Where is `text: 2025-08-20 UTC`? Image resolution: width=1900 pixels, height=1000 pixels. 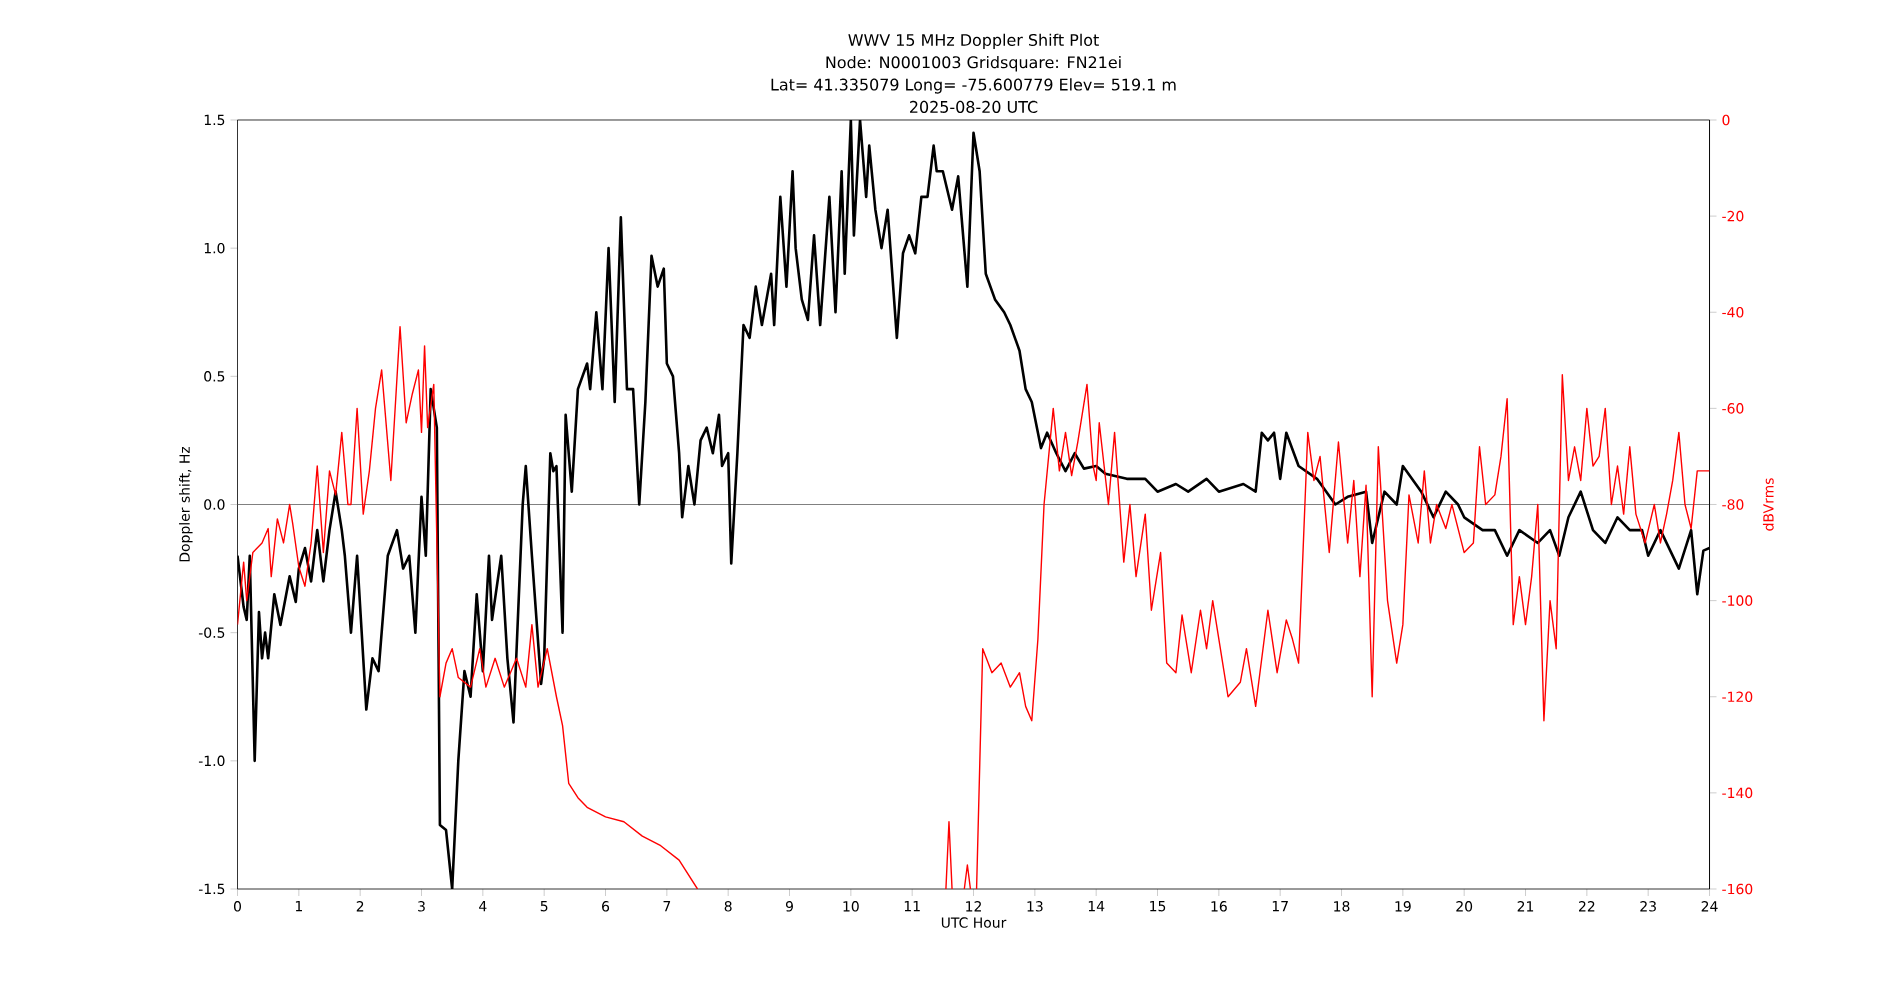 text: 2025-08-20 UTC is located at coordinates (974, 106).